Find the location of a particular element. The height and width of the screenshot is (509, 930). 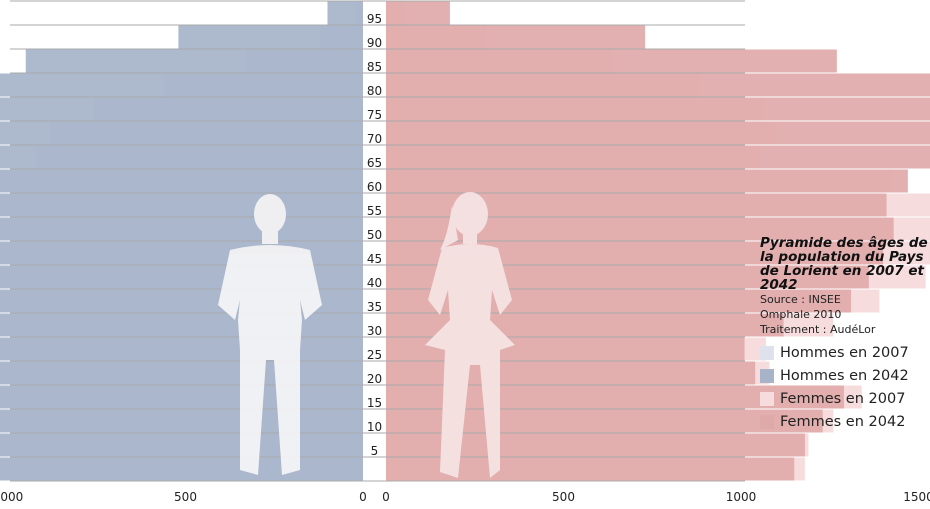

legend-label: Hommes en 2042 is located at coordinates (844, 375).